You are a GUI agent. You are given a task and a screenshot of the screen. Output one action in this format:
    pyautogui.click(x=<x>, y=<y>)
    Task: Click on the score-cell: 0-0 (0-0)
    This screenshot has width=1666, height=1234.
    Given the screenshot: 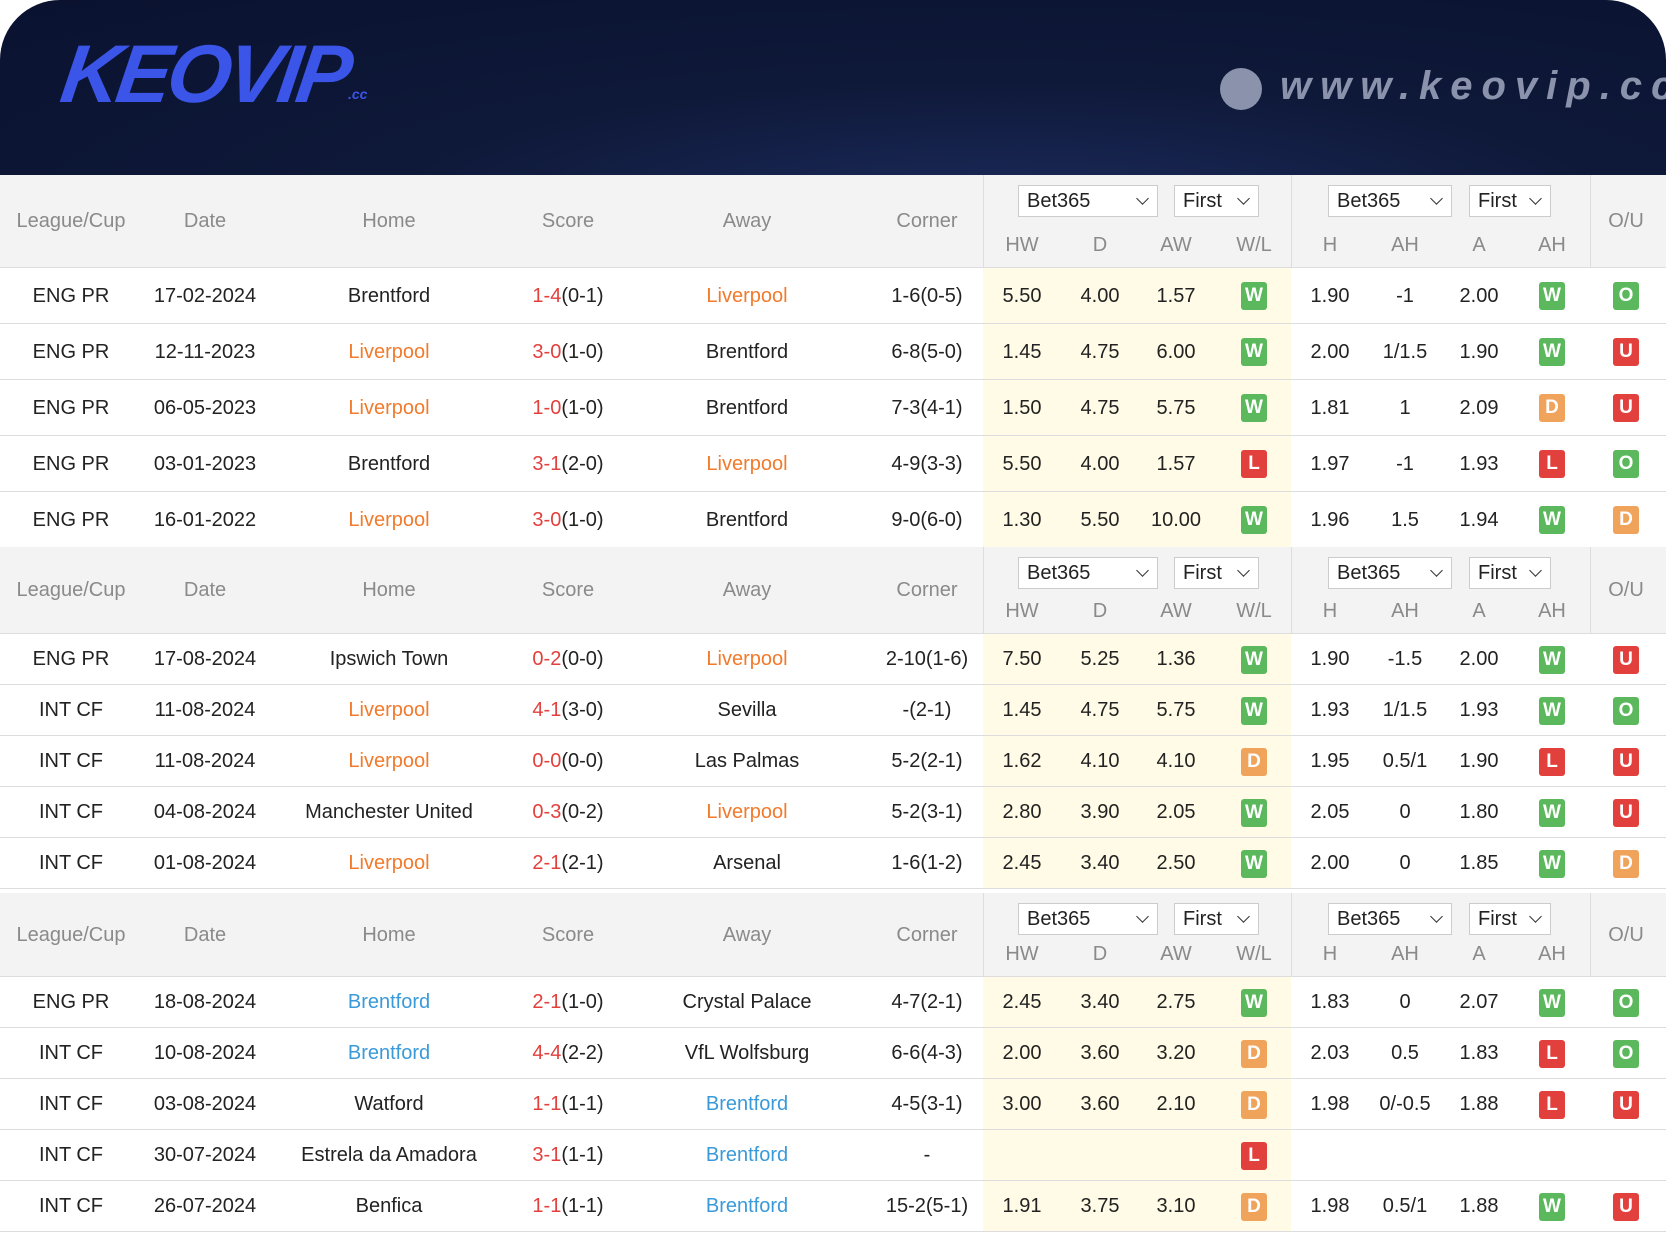 What is the action you would take?
    pyautogui.click(x=568, y=761)
    